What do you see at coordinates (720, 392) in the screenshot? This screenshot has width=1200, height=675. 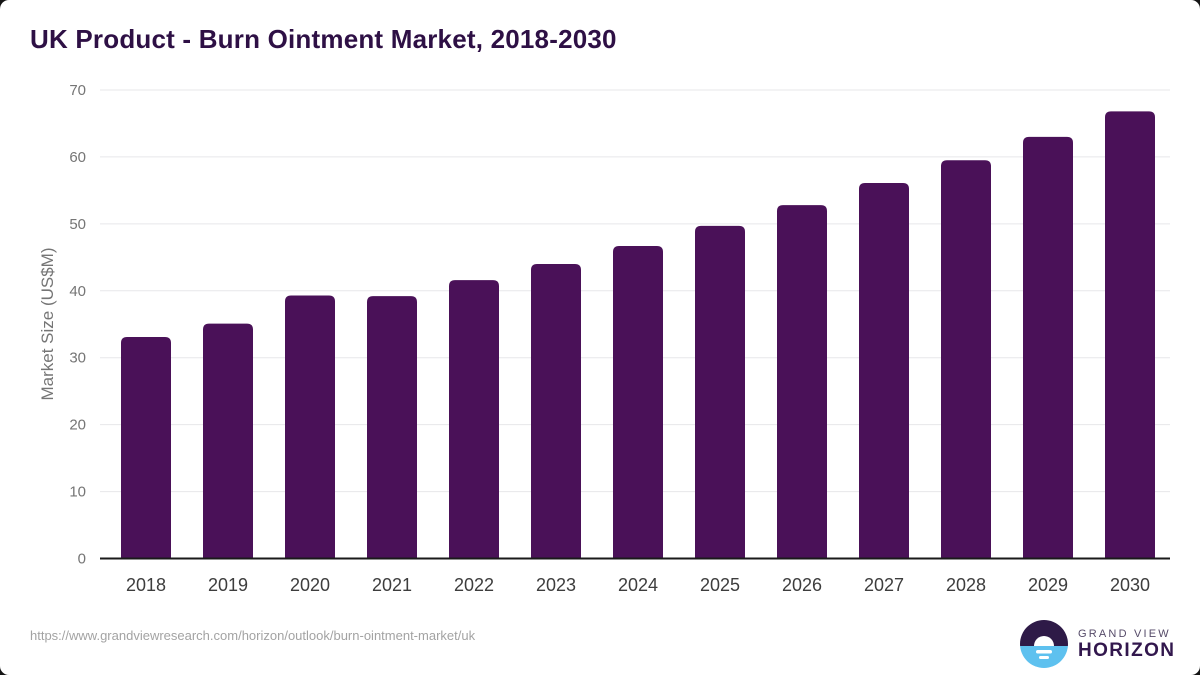 I see `bar-2025` at bounding box center [720, 392].